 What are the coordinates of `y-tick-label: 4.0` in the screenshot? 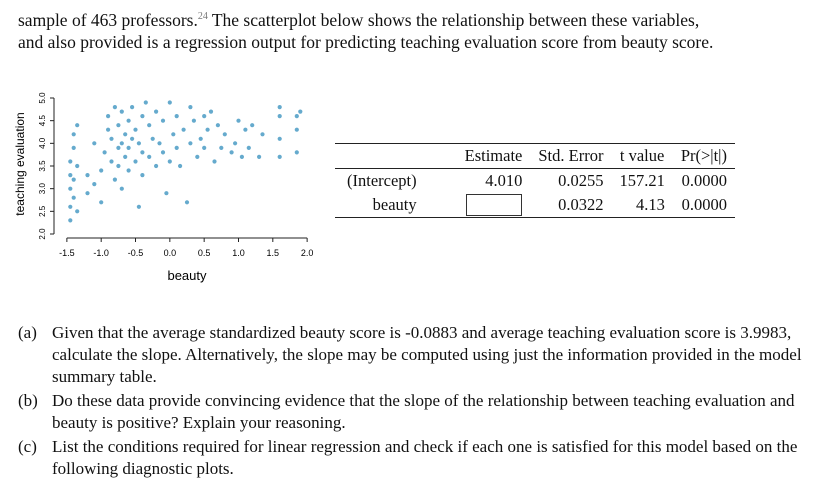 It's located at (42, 143).